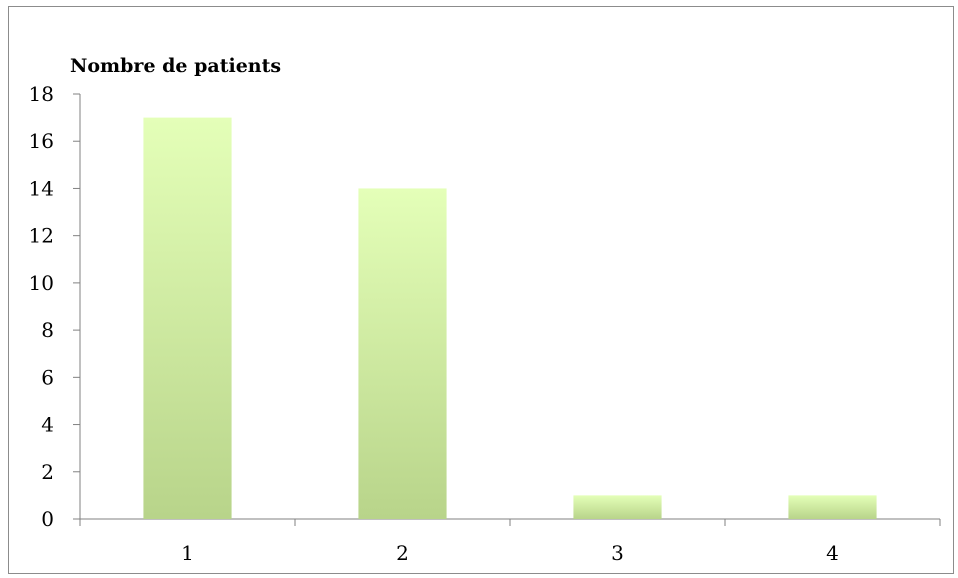 The width and height of the screenshot is (958, 578). Describe the element at coordinates (47, 377) in the screenshot. I see `y-tick-label: 6` at that location.